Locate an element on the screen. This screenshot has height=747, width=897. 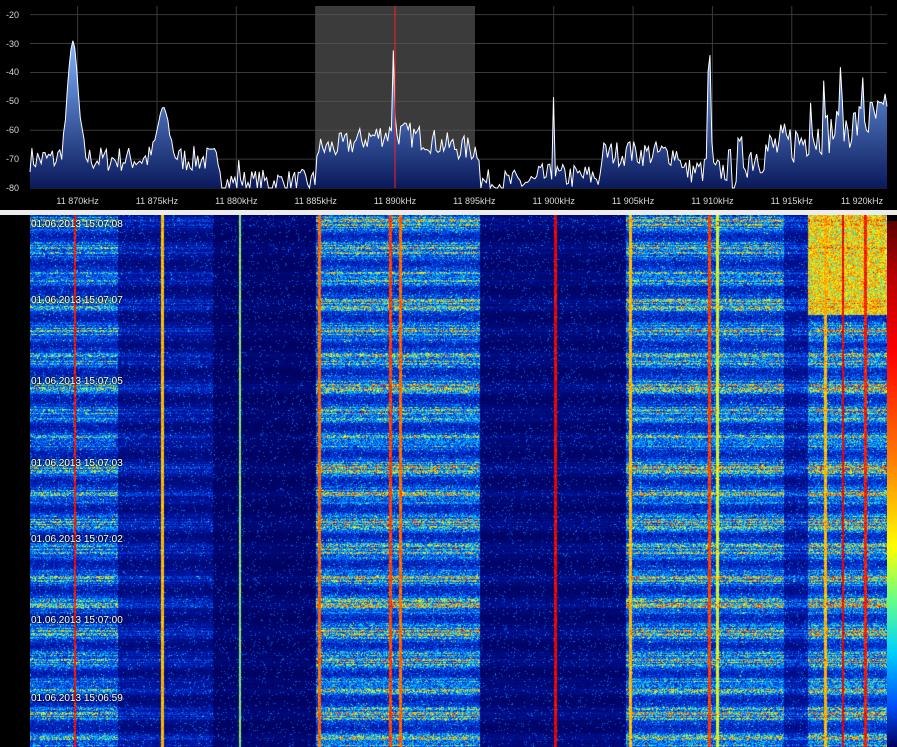
freq-tick-label: 11 870kHz is located at coordinates (77, 201).